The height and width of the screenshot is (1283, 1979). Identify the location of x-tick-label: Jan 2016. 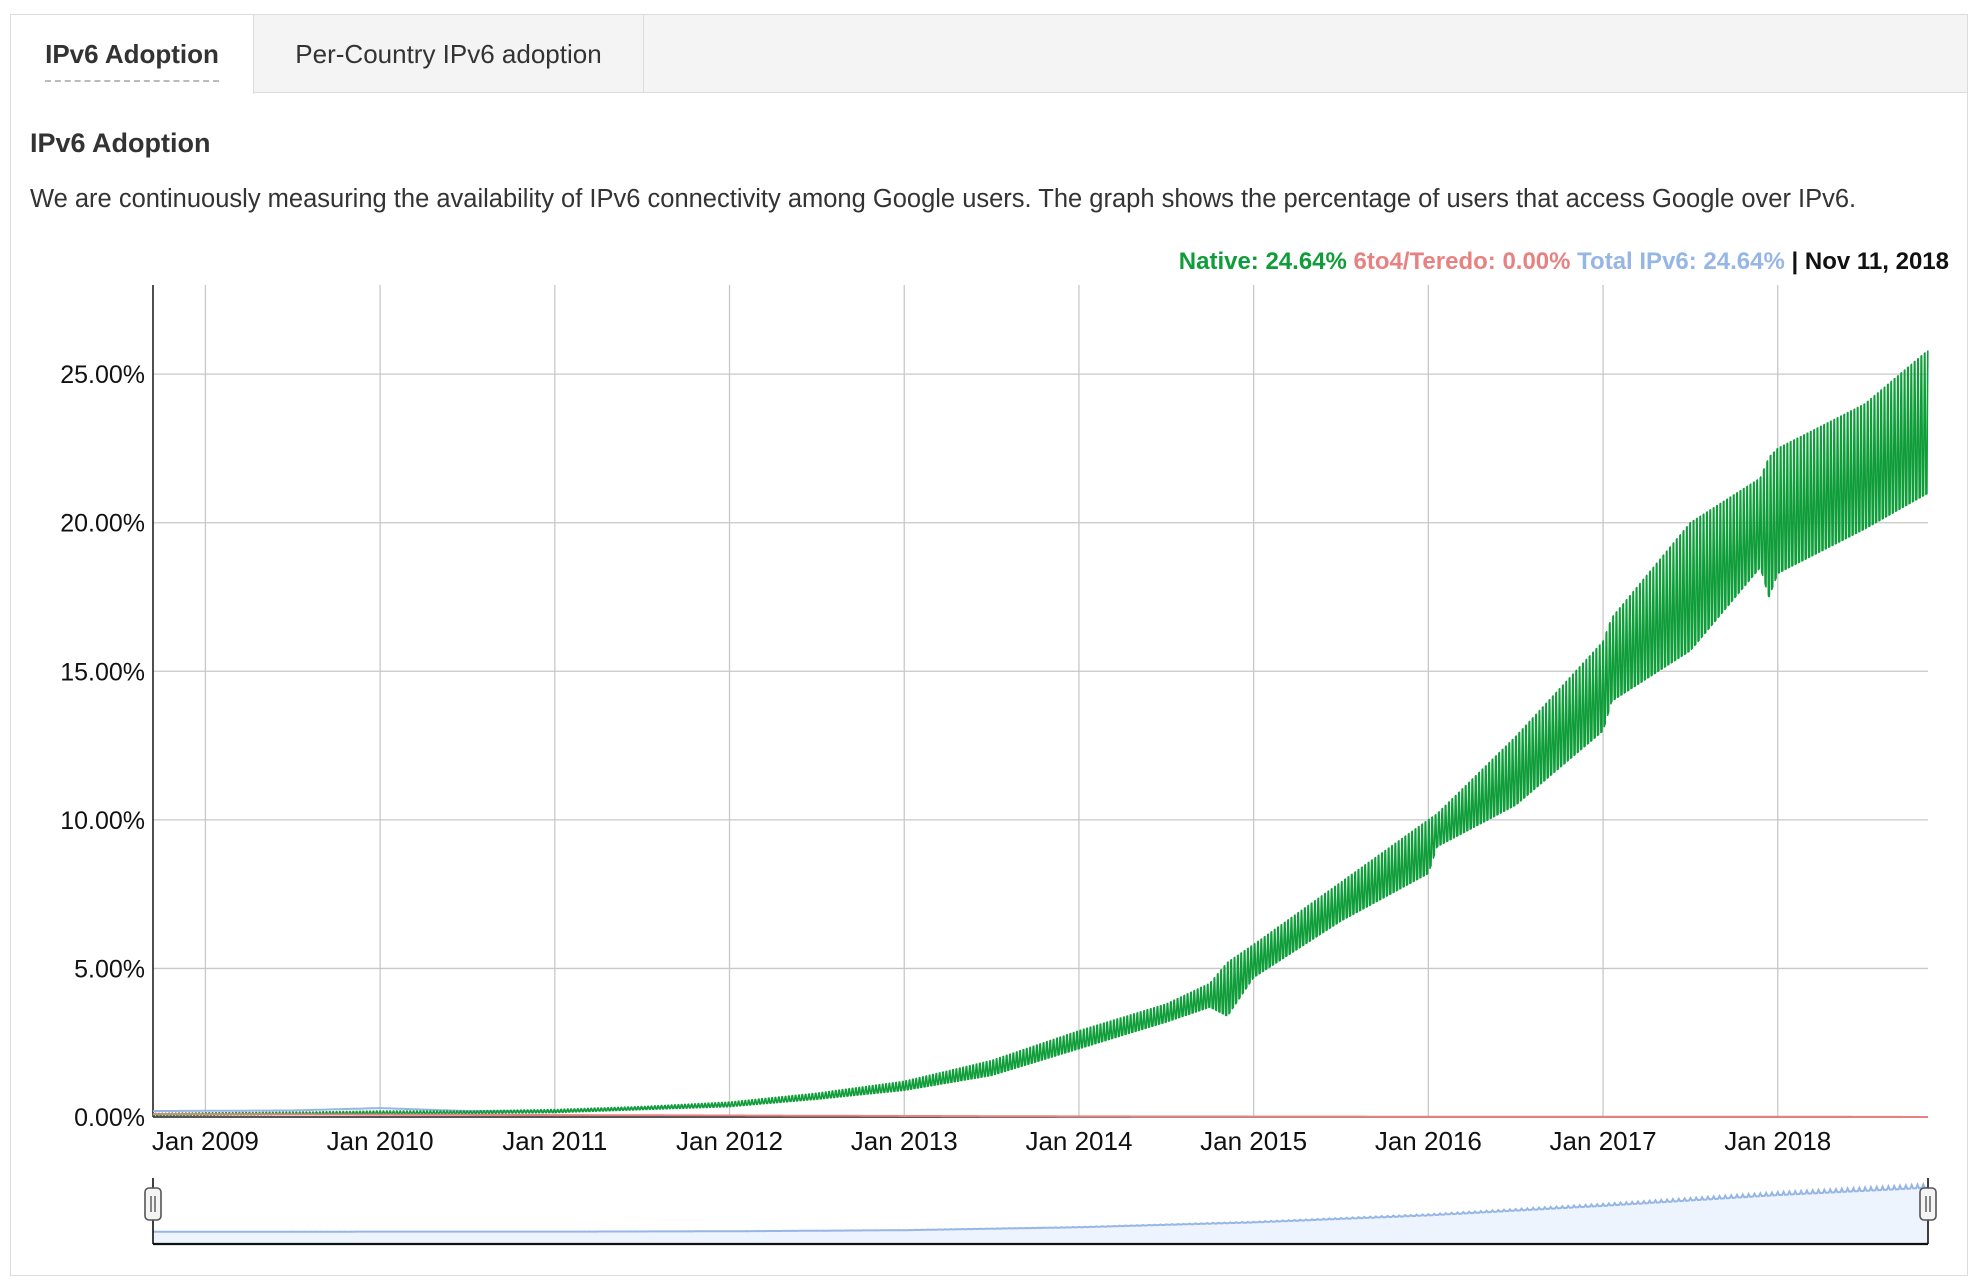
(1428, 1141).